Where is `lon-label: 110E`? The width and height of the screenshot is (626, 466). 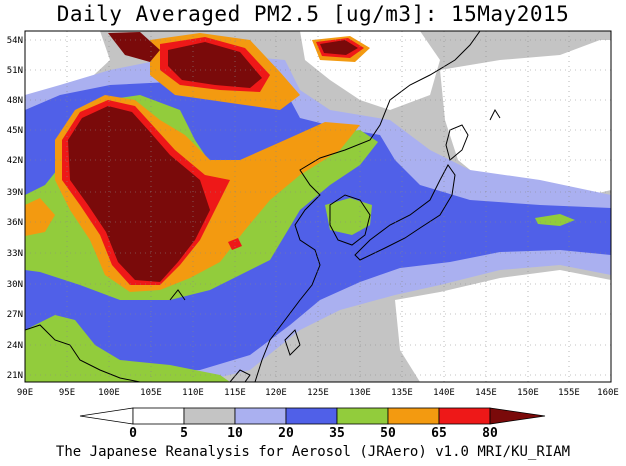
lon-label: 110E is located at coordinates (193, 393).